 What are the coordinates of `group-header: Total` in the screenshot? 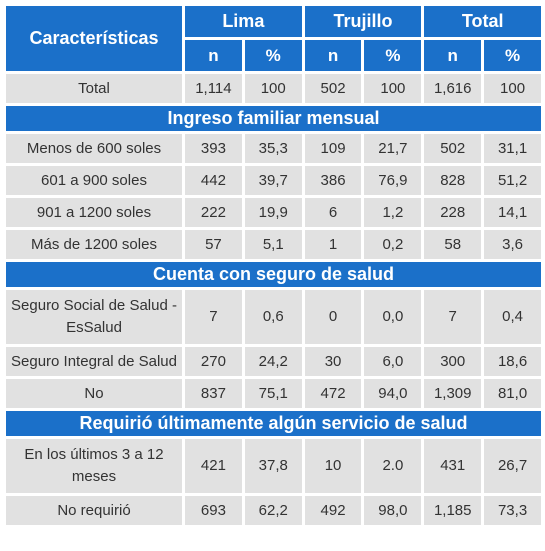 It's located at (482, 21).